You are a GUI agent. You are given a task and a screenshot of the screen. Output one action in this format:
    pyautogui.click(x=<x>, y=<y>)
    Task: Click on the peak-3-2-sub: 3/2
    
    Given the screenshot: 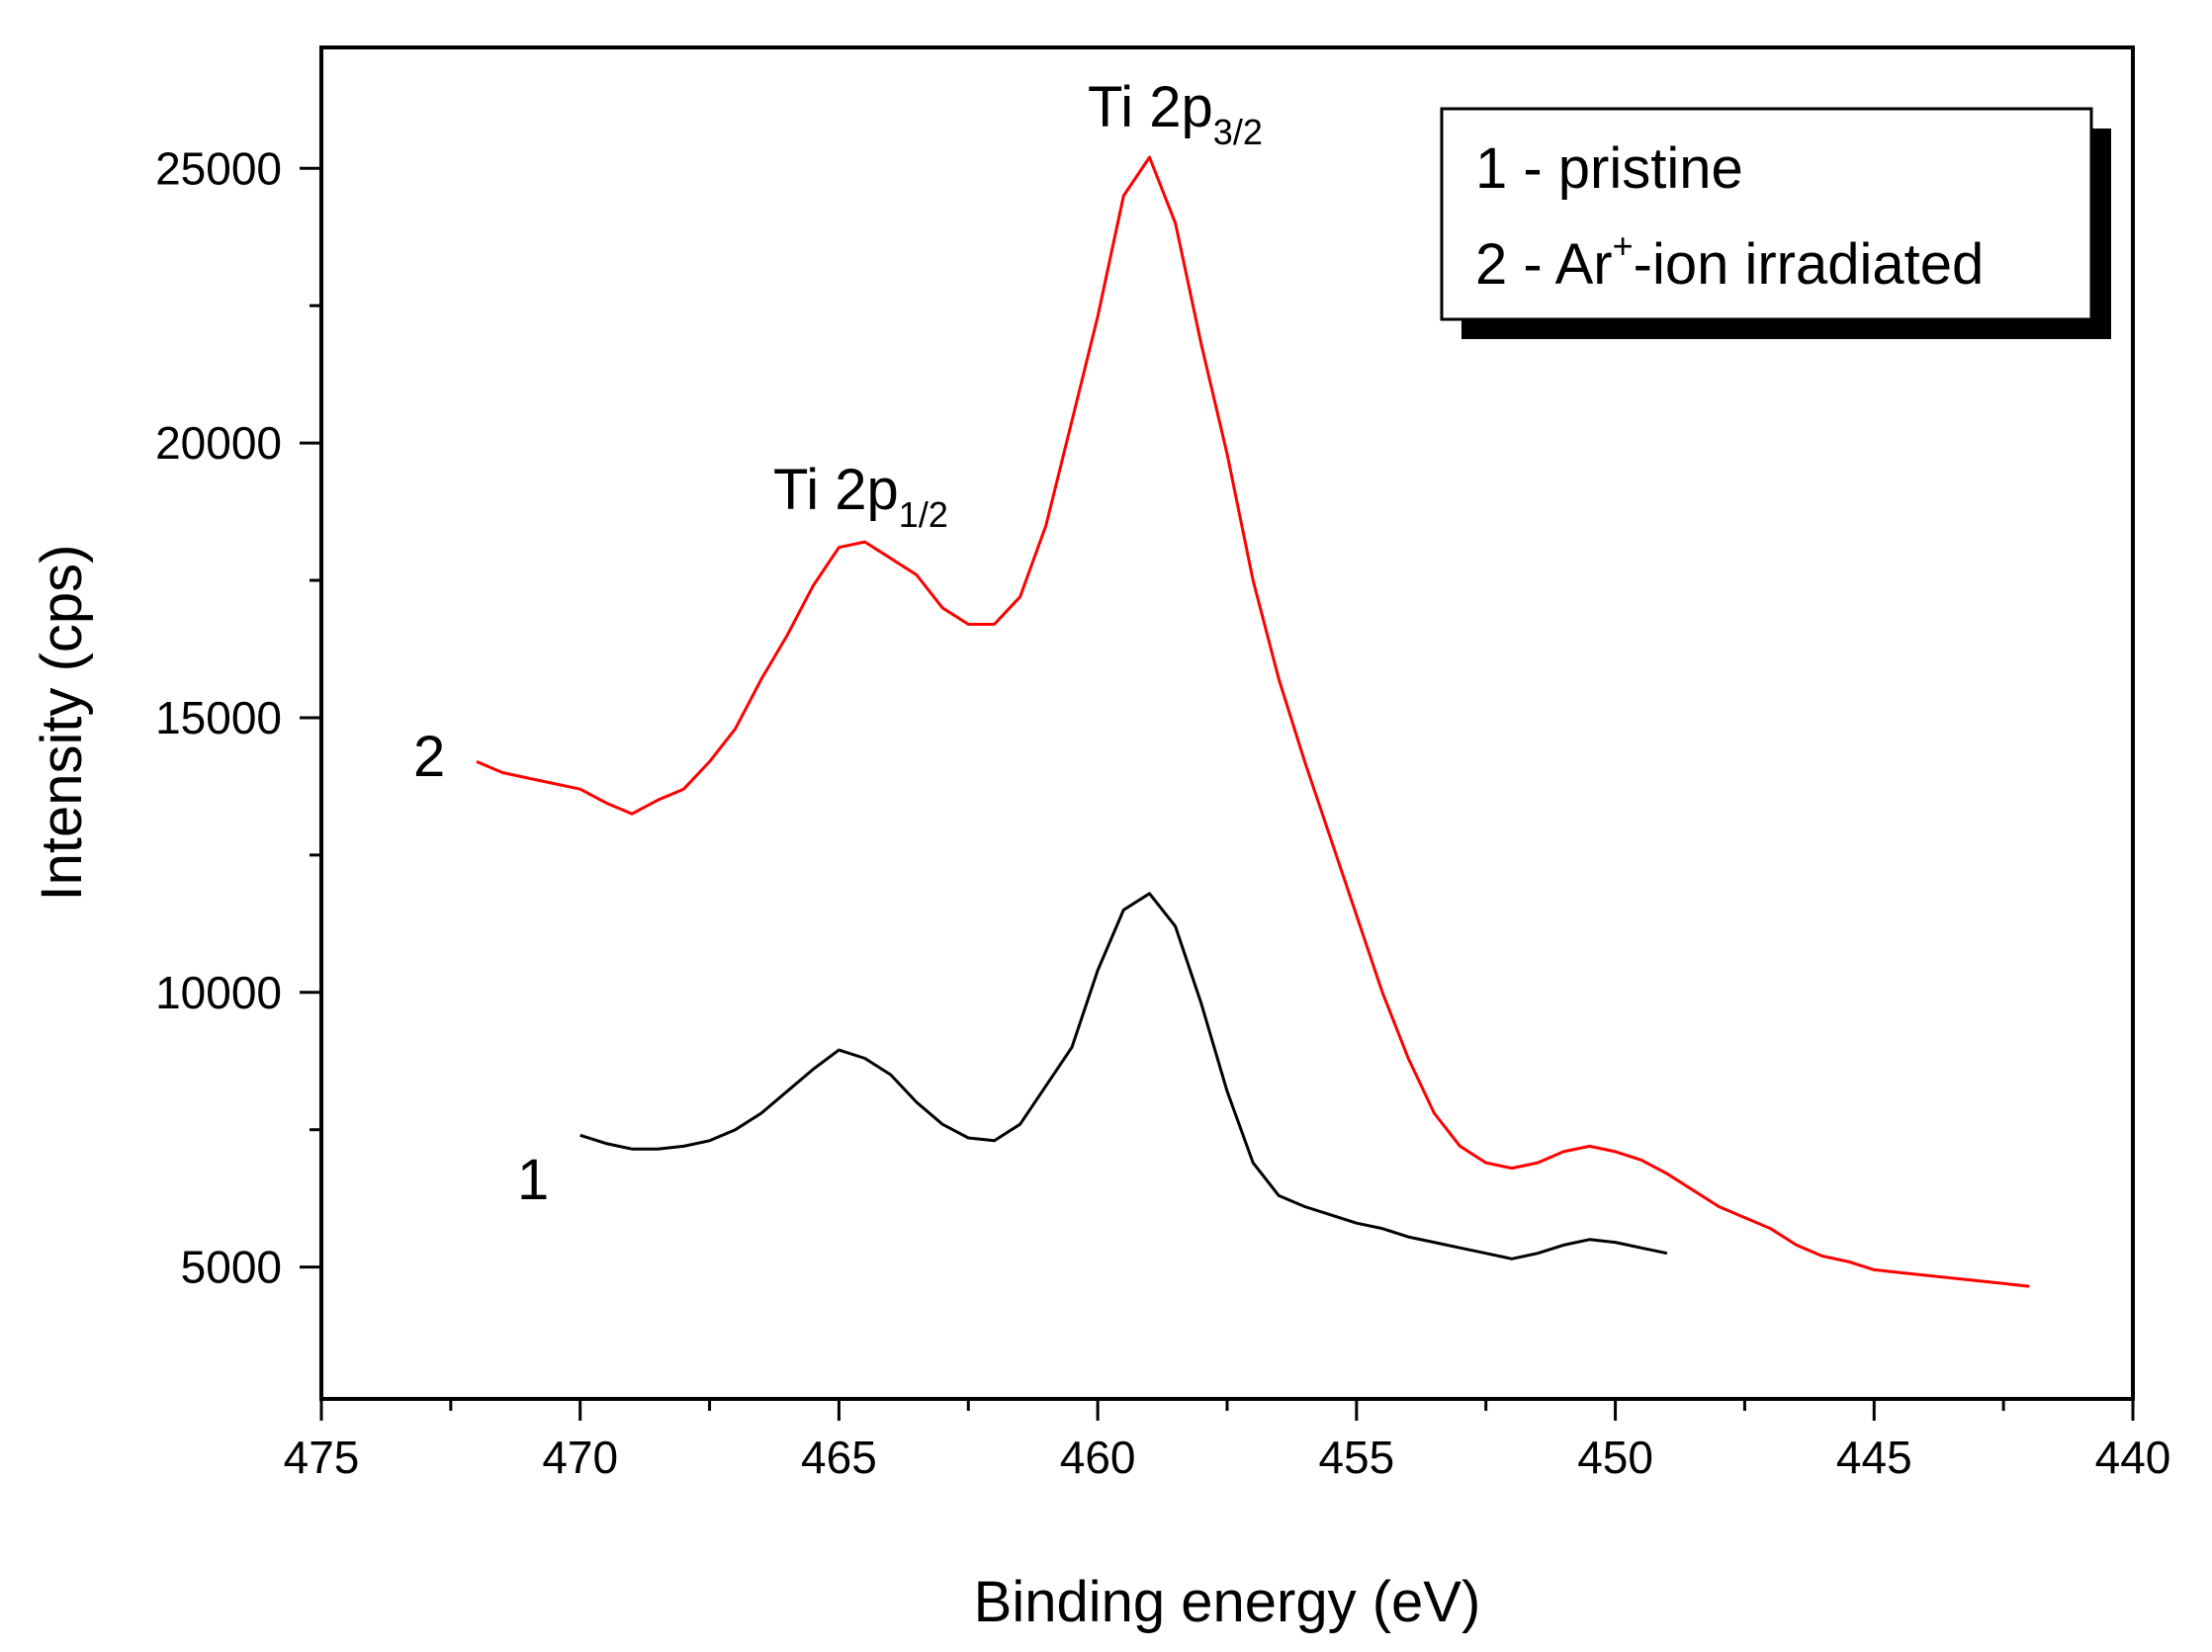 What is the action you would take?
    pyautogui.click(x=1238, y=132)
    